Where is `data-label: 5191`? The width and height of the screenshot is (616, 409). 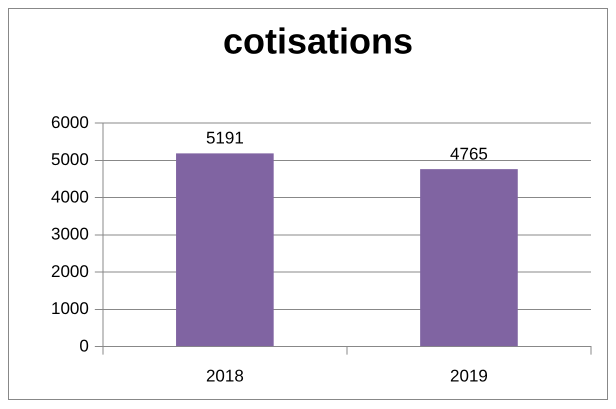
data-label: 5191 is located at coordinates (225, 138).